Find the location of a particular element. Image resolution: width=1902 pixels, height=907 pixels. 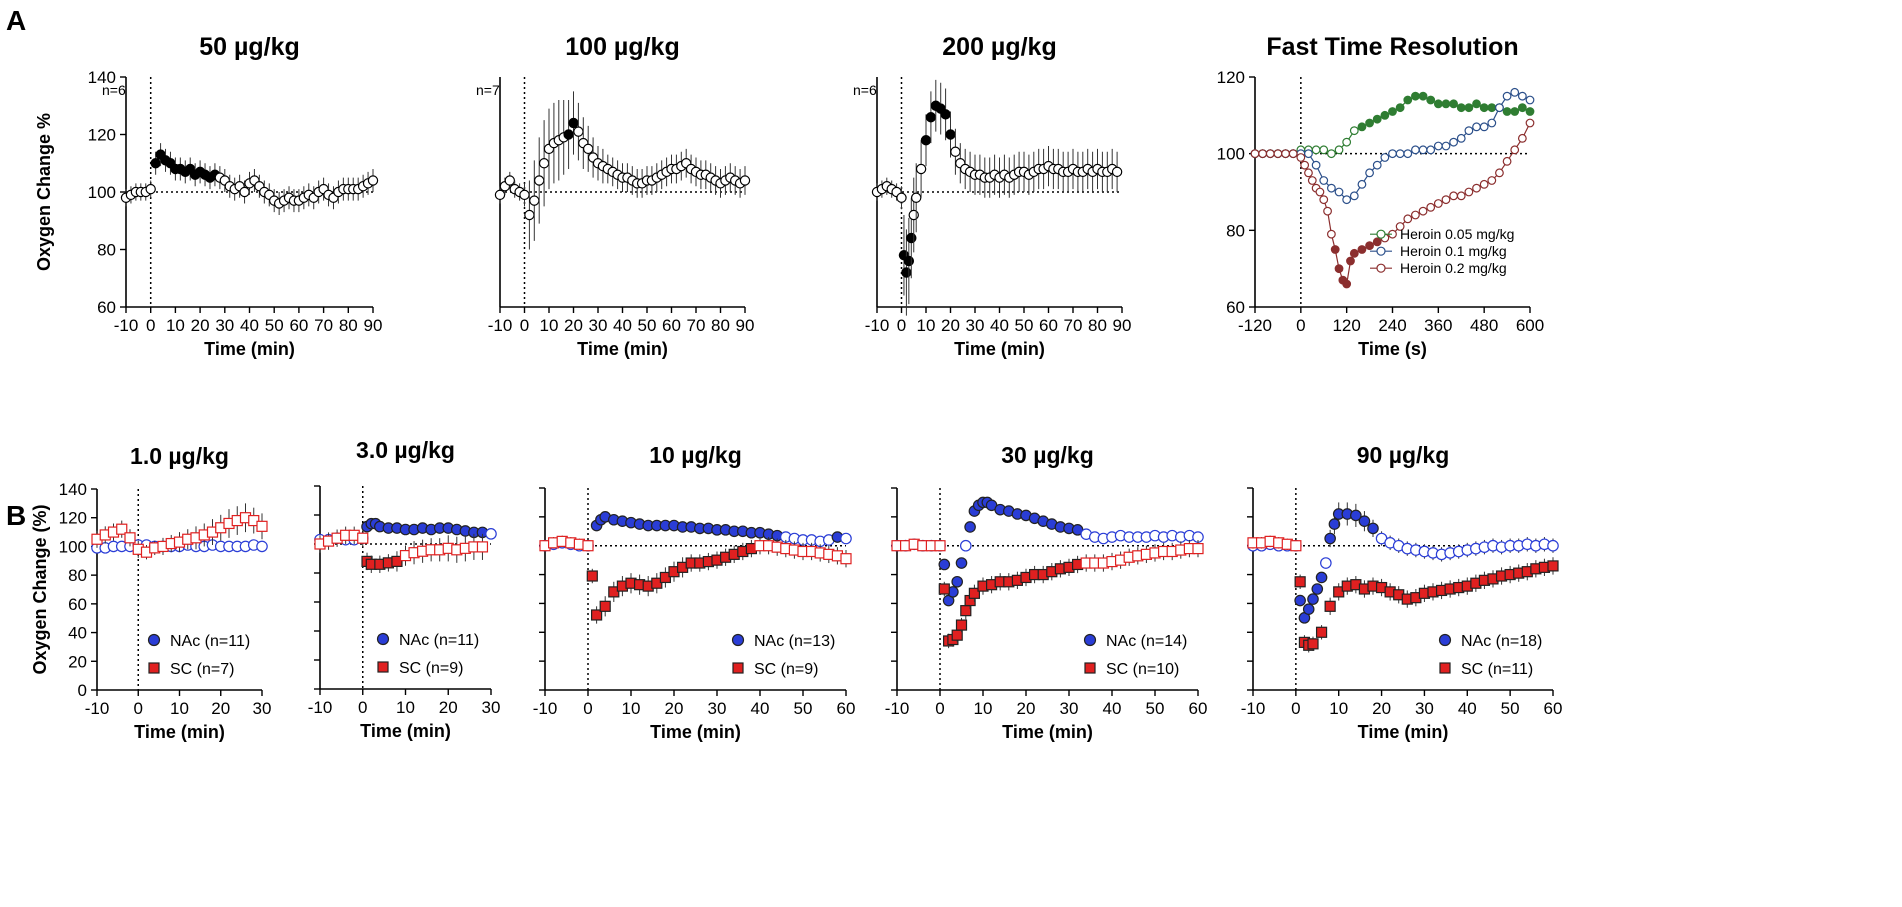

chart-title: 90 µg/kg is located at coordinates (1403, 455).